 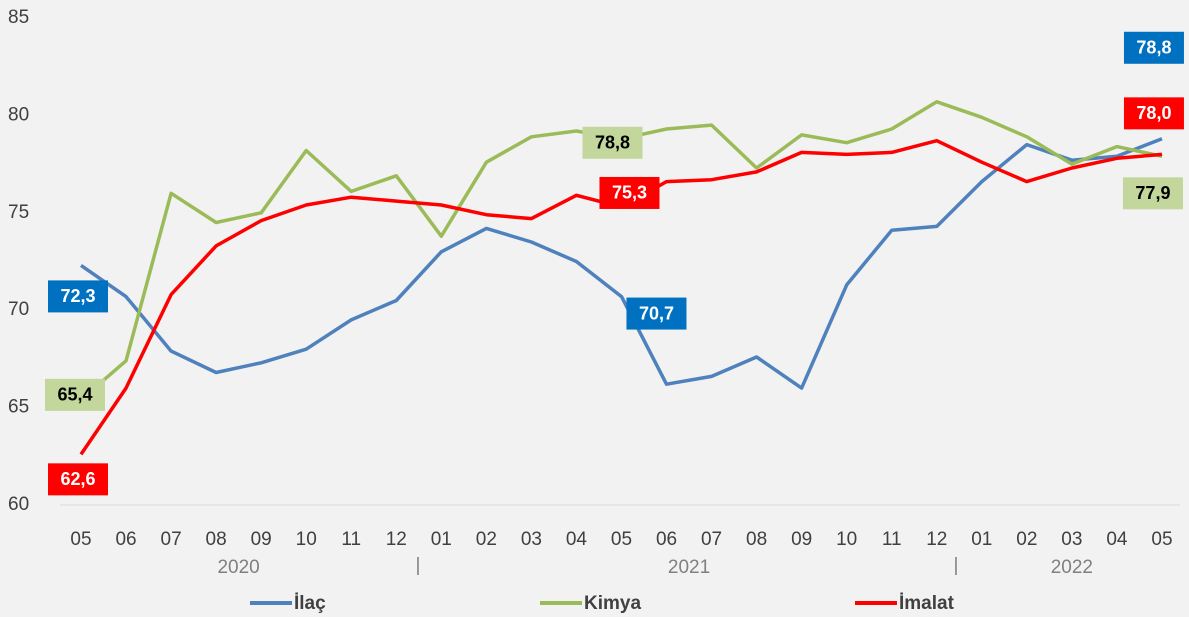 I want to click on data-label: 70,7, so click(x=656, y=313).